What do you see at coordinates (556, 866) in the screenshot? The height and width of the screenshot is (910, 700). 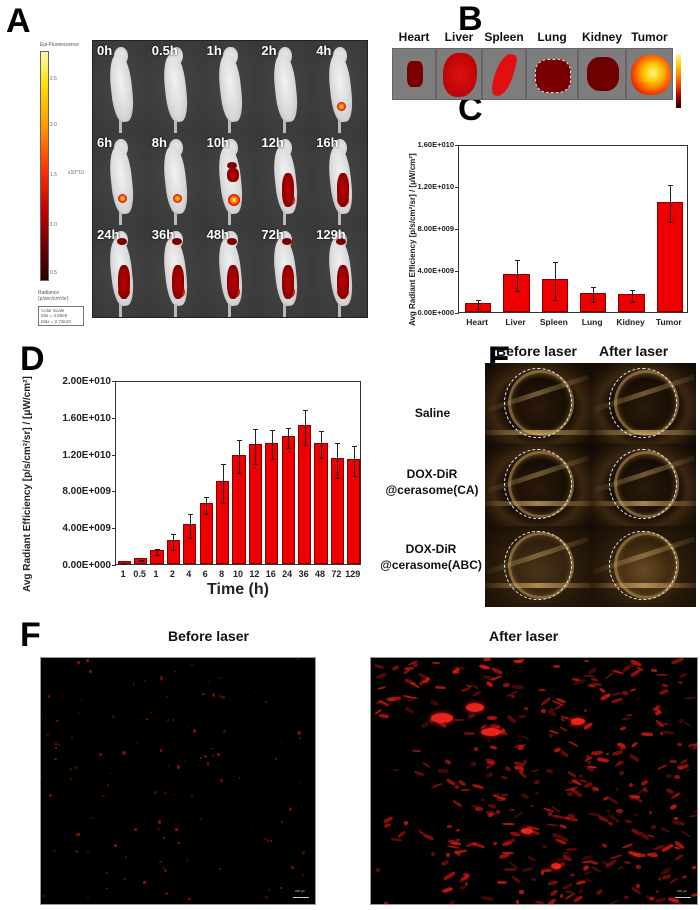 I see `bright-fluorescence-region` at bounding box center [556, 866].